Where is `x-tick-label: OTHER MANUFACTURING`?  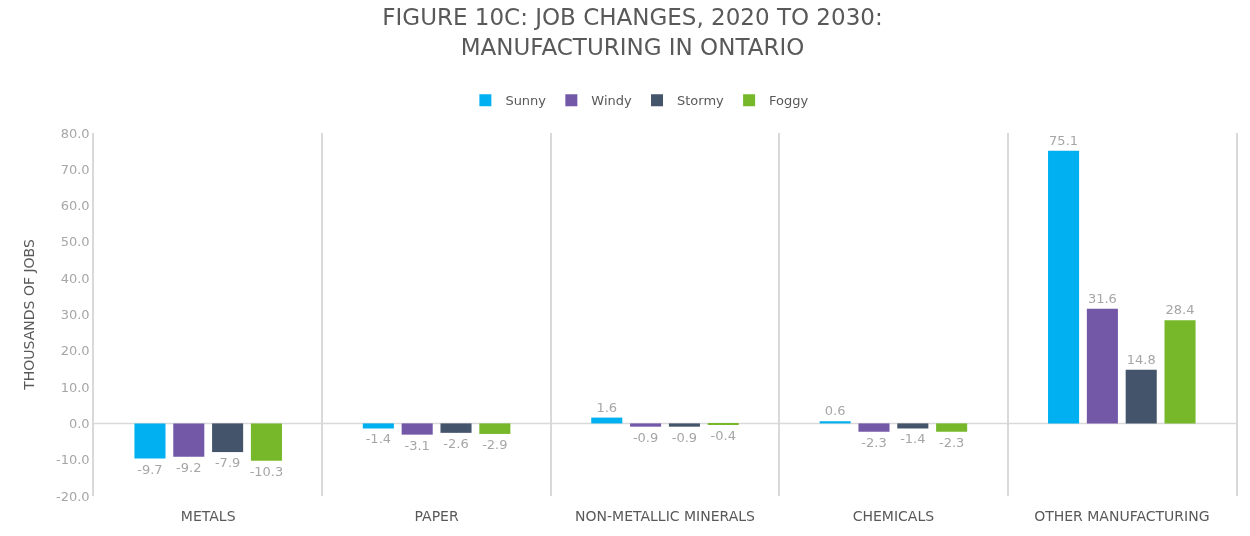
x-tick-label: OTHER MANUFACTURING is located at coordinates (1122, 516).